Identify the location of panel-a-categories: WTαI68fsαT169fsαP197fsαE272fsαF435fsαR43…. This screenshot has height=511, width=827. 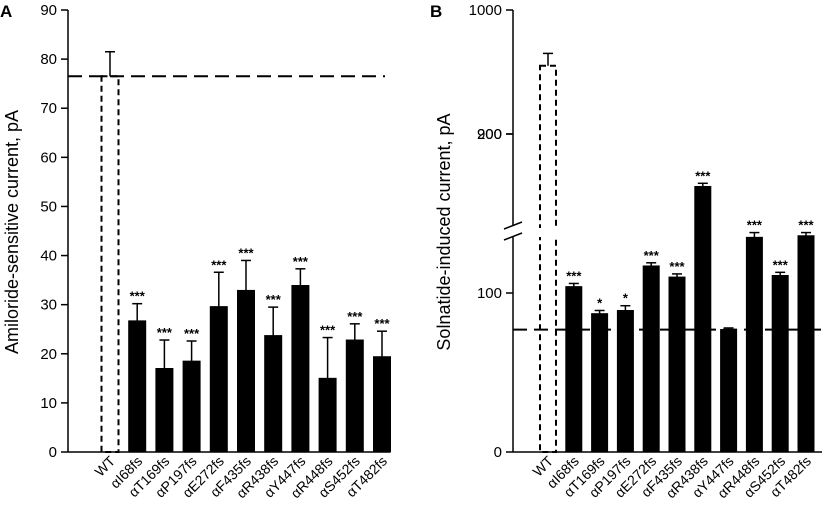
(240, 476).